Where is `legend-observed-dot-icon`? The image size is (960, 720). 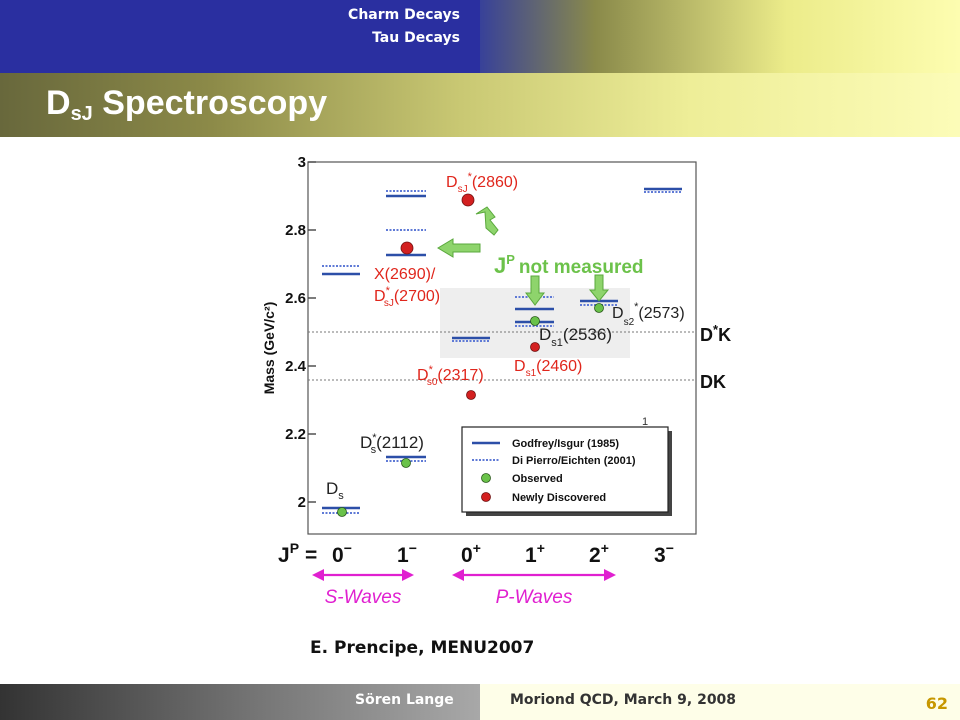 legend-observed-dot-icon is located at coordinates (486, 478).